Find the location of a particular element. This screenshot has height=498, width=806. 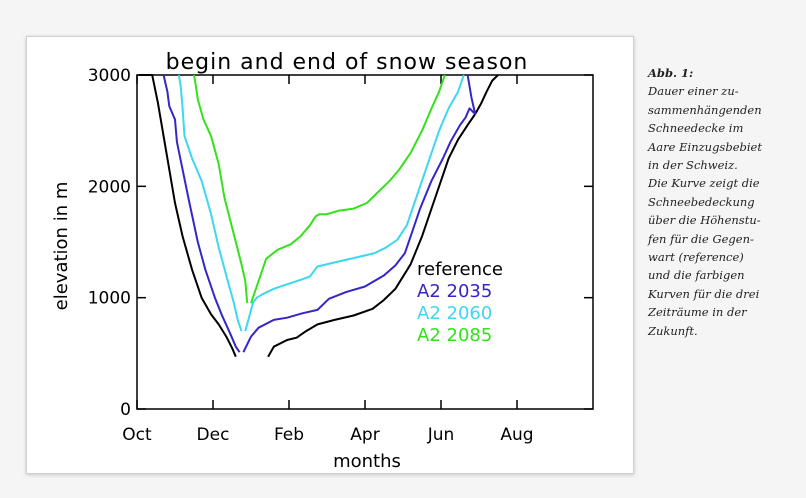

caption-line: Die Kurve zeigt die is located at coordinates (704, 183).